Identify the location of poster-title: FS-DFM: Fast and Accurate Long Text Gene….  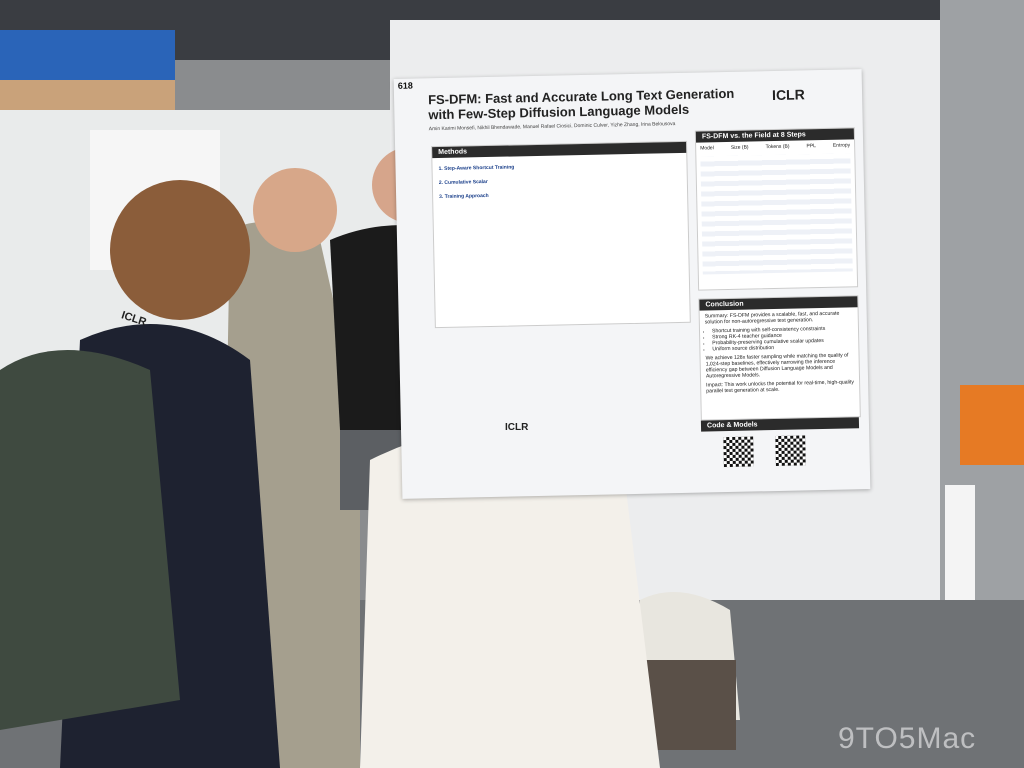
(581, 104).